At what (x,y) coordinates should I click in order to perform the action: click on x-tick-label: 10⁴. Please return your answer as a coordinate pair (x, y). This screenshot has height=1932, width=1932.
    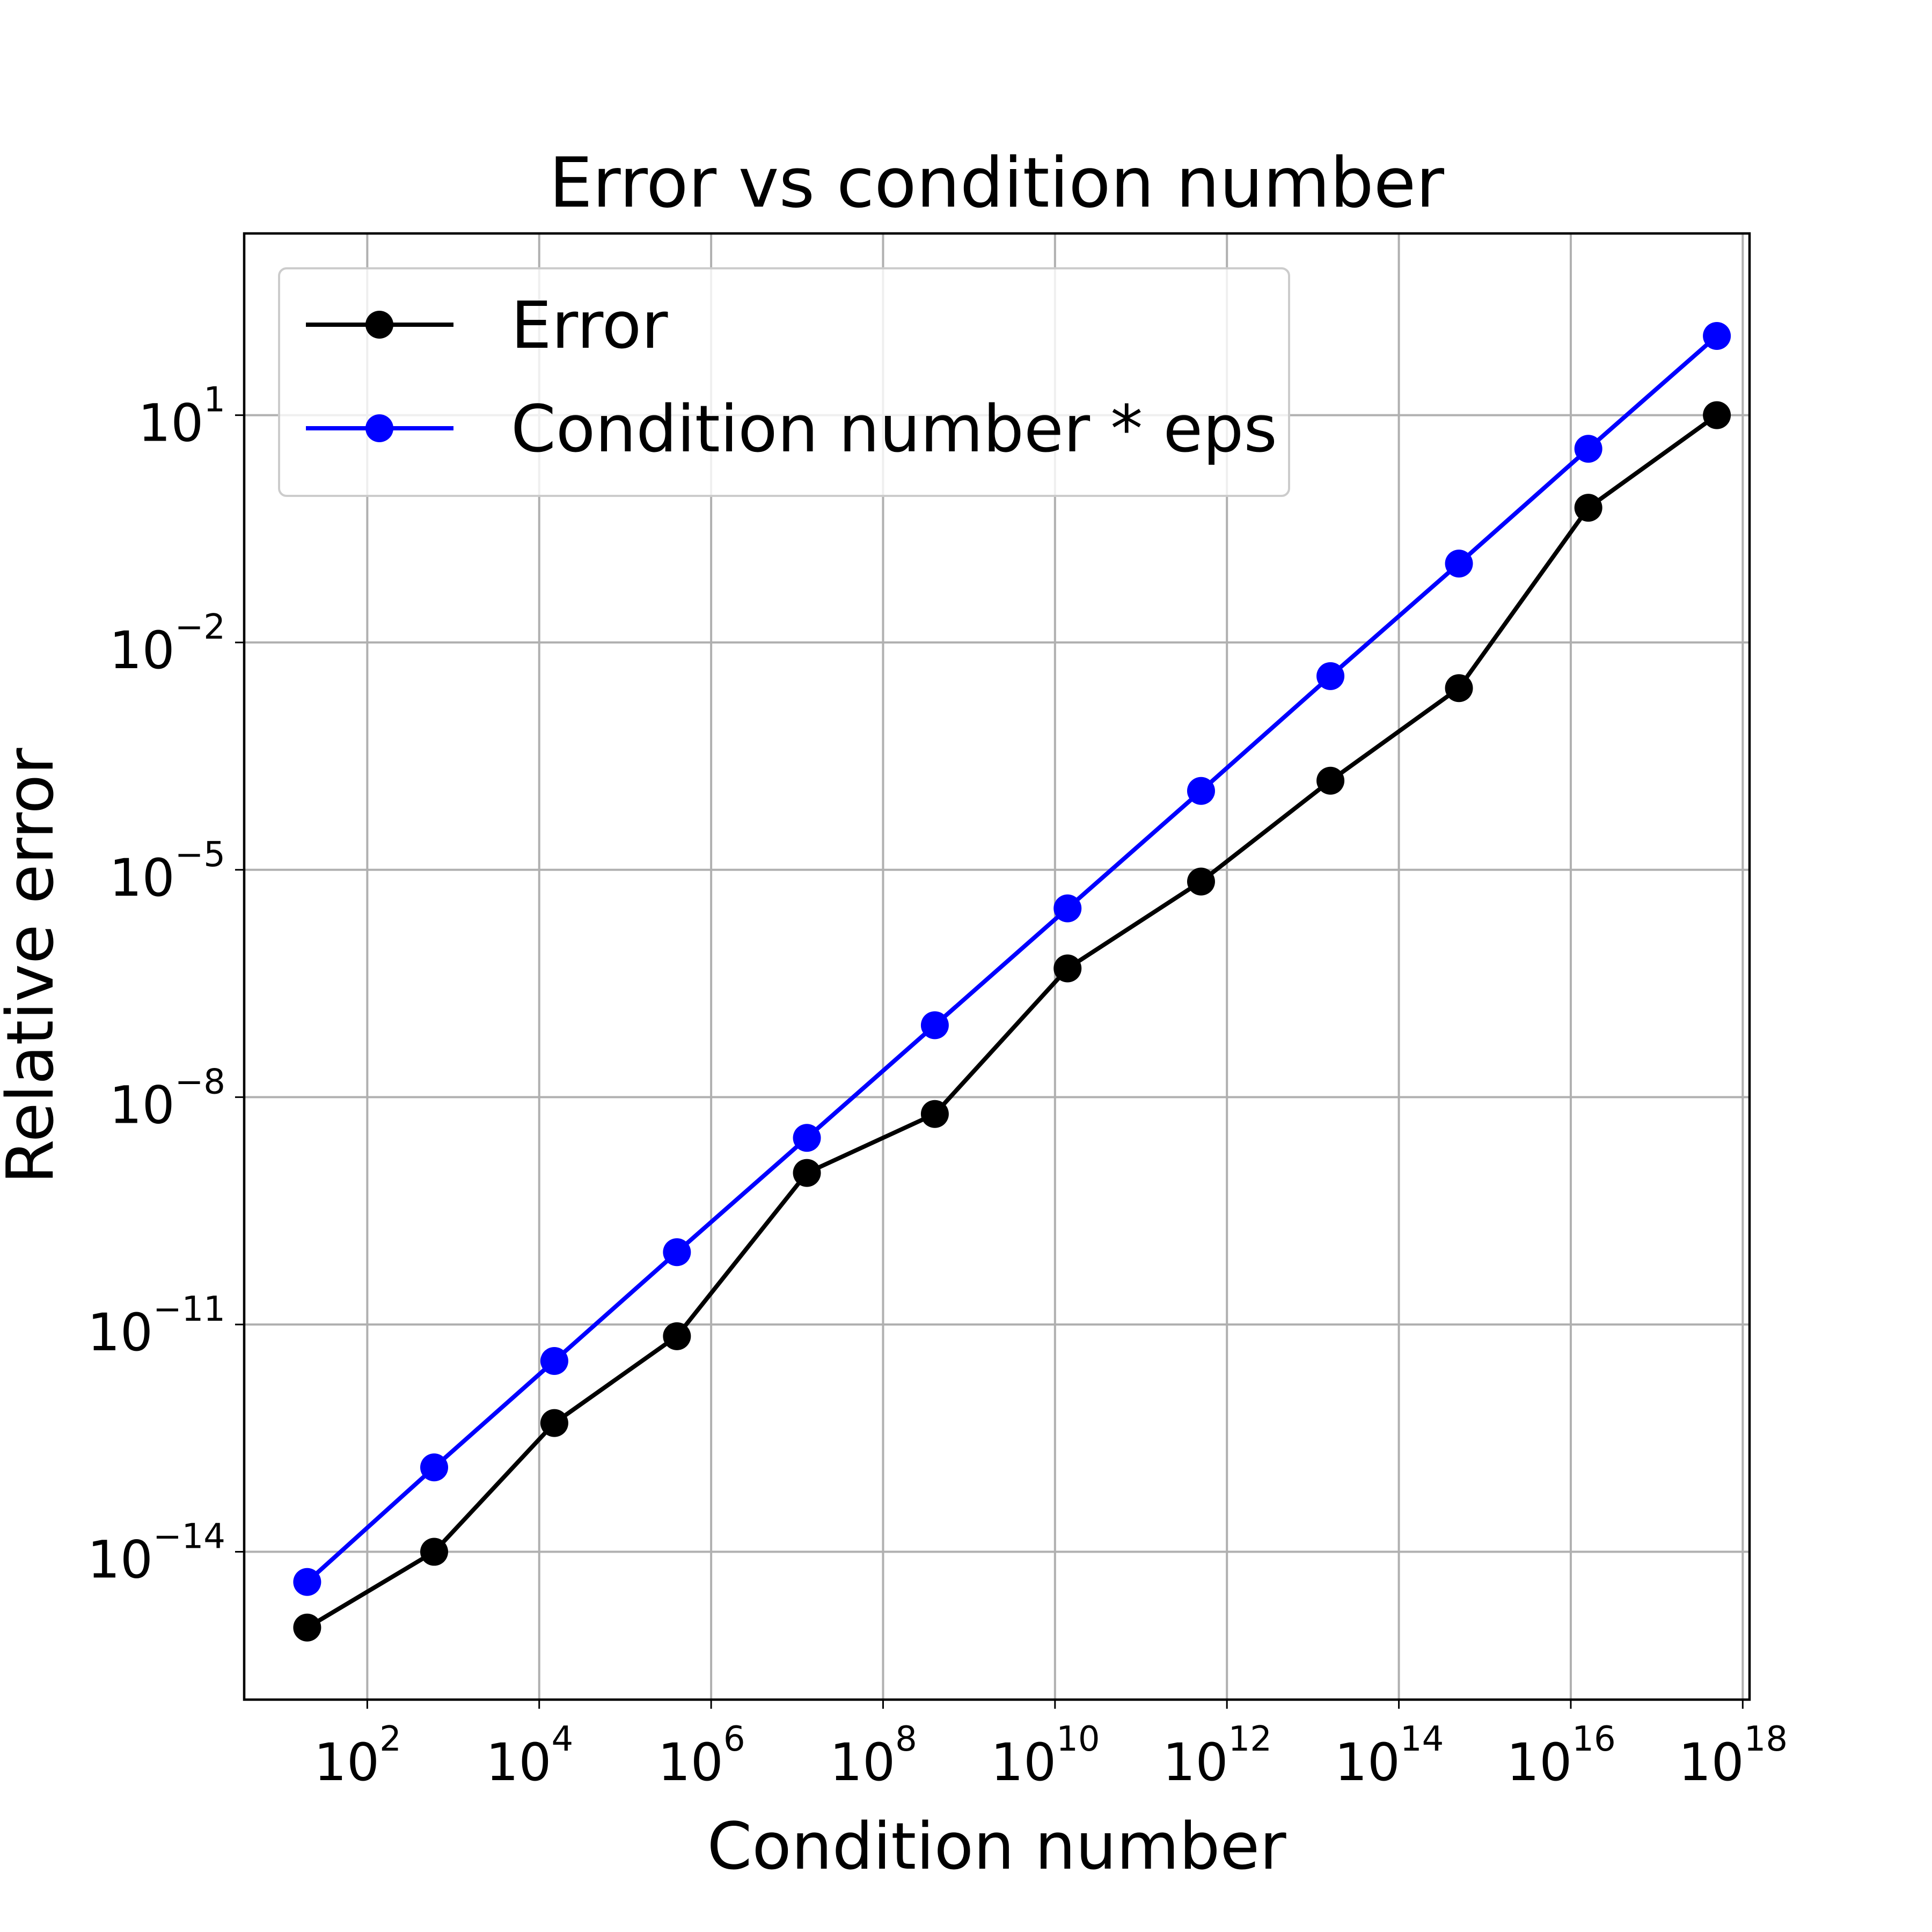
    Looking at the image, I should click on (529, 1755).